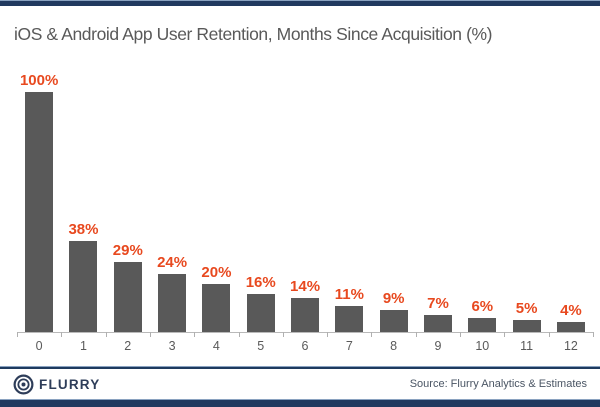  Describe the element at coordinates (127, 251) in the screenshot. I see `bar-value-label: 29%` at that location.